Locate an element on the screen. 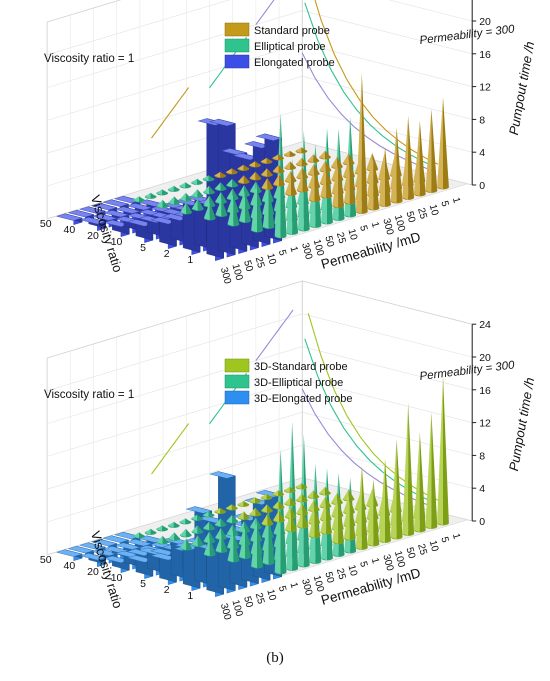  z-axis-label: Pumpout time /h is located at coordinates (521, 424).